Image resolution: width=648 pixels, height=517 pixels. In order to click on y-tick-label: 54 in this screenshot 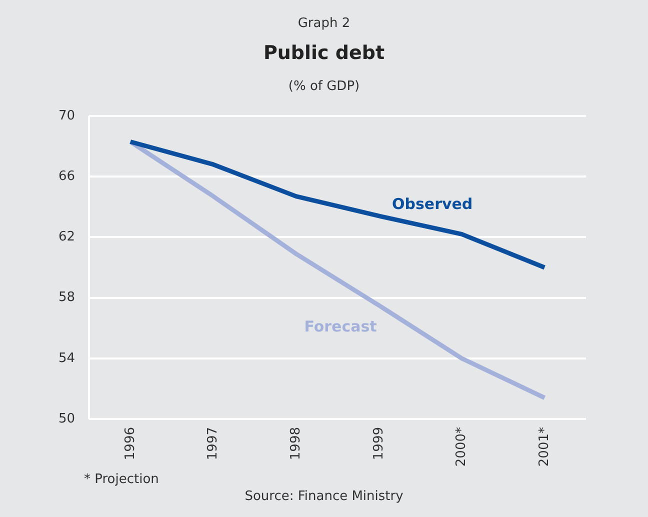, I will do `click(66, 358)`.